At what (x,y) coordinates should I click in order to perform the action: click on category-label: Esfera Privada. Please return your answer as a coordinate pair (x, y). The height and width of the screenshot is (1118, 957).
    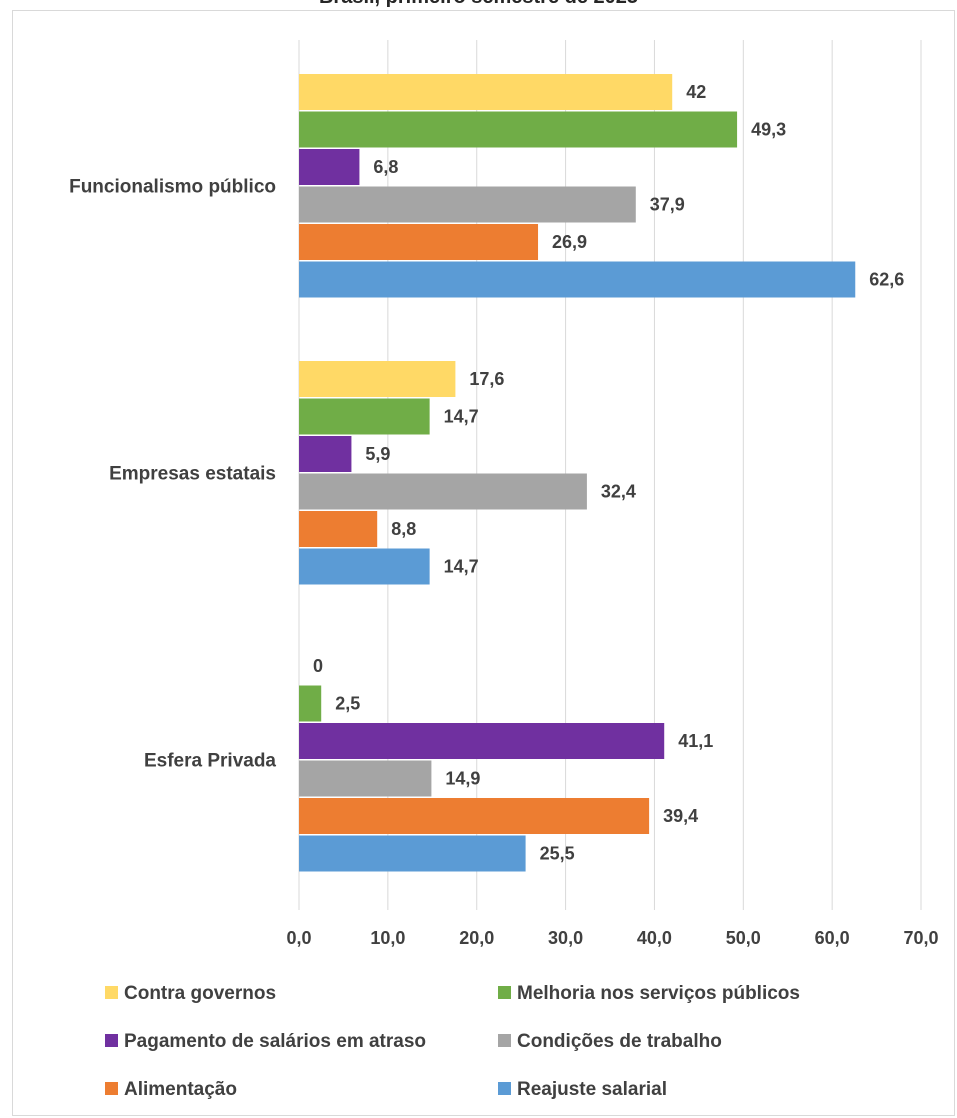
    Looking at the image, I should click on (210, 761).